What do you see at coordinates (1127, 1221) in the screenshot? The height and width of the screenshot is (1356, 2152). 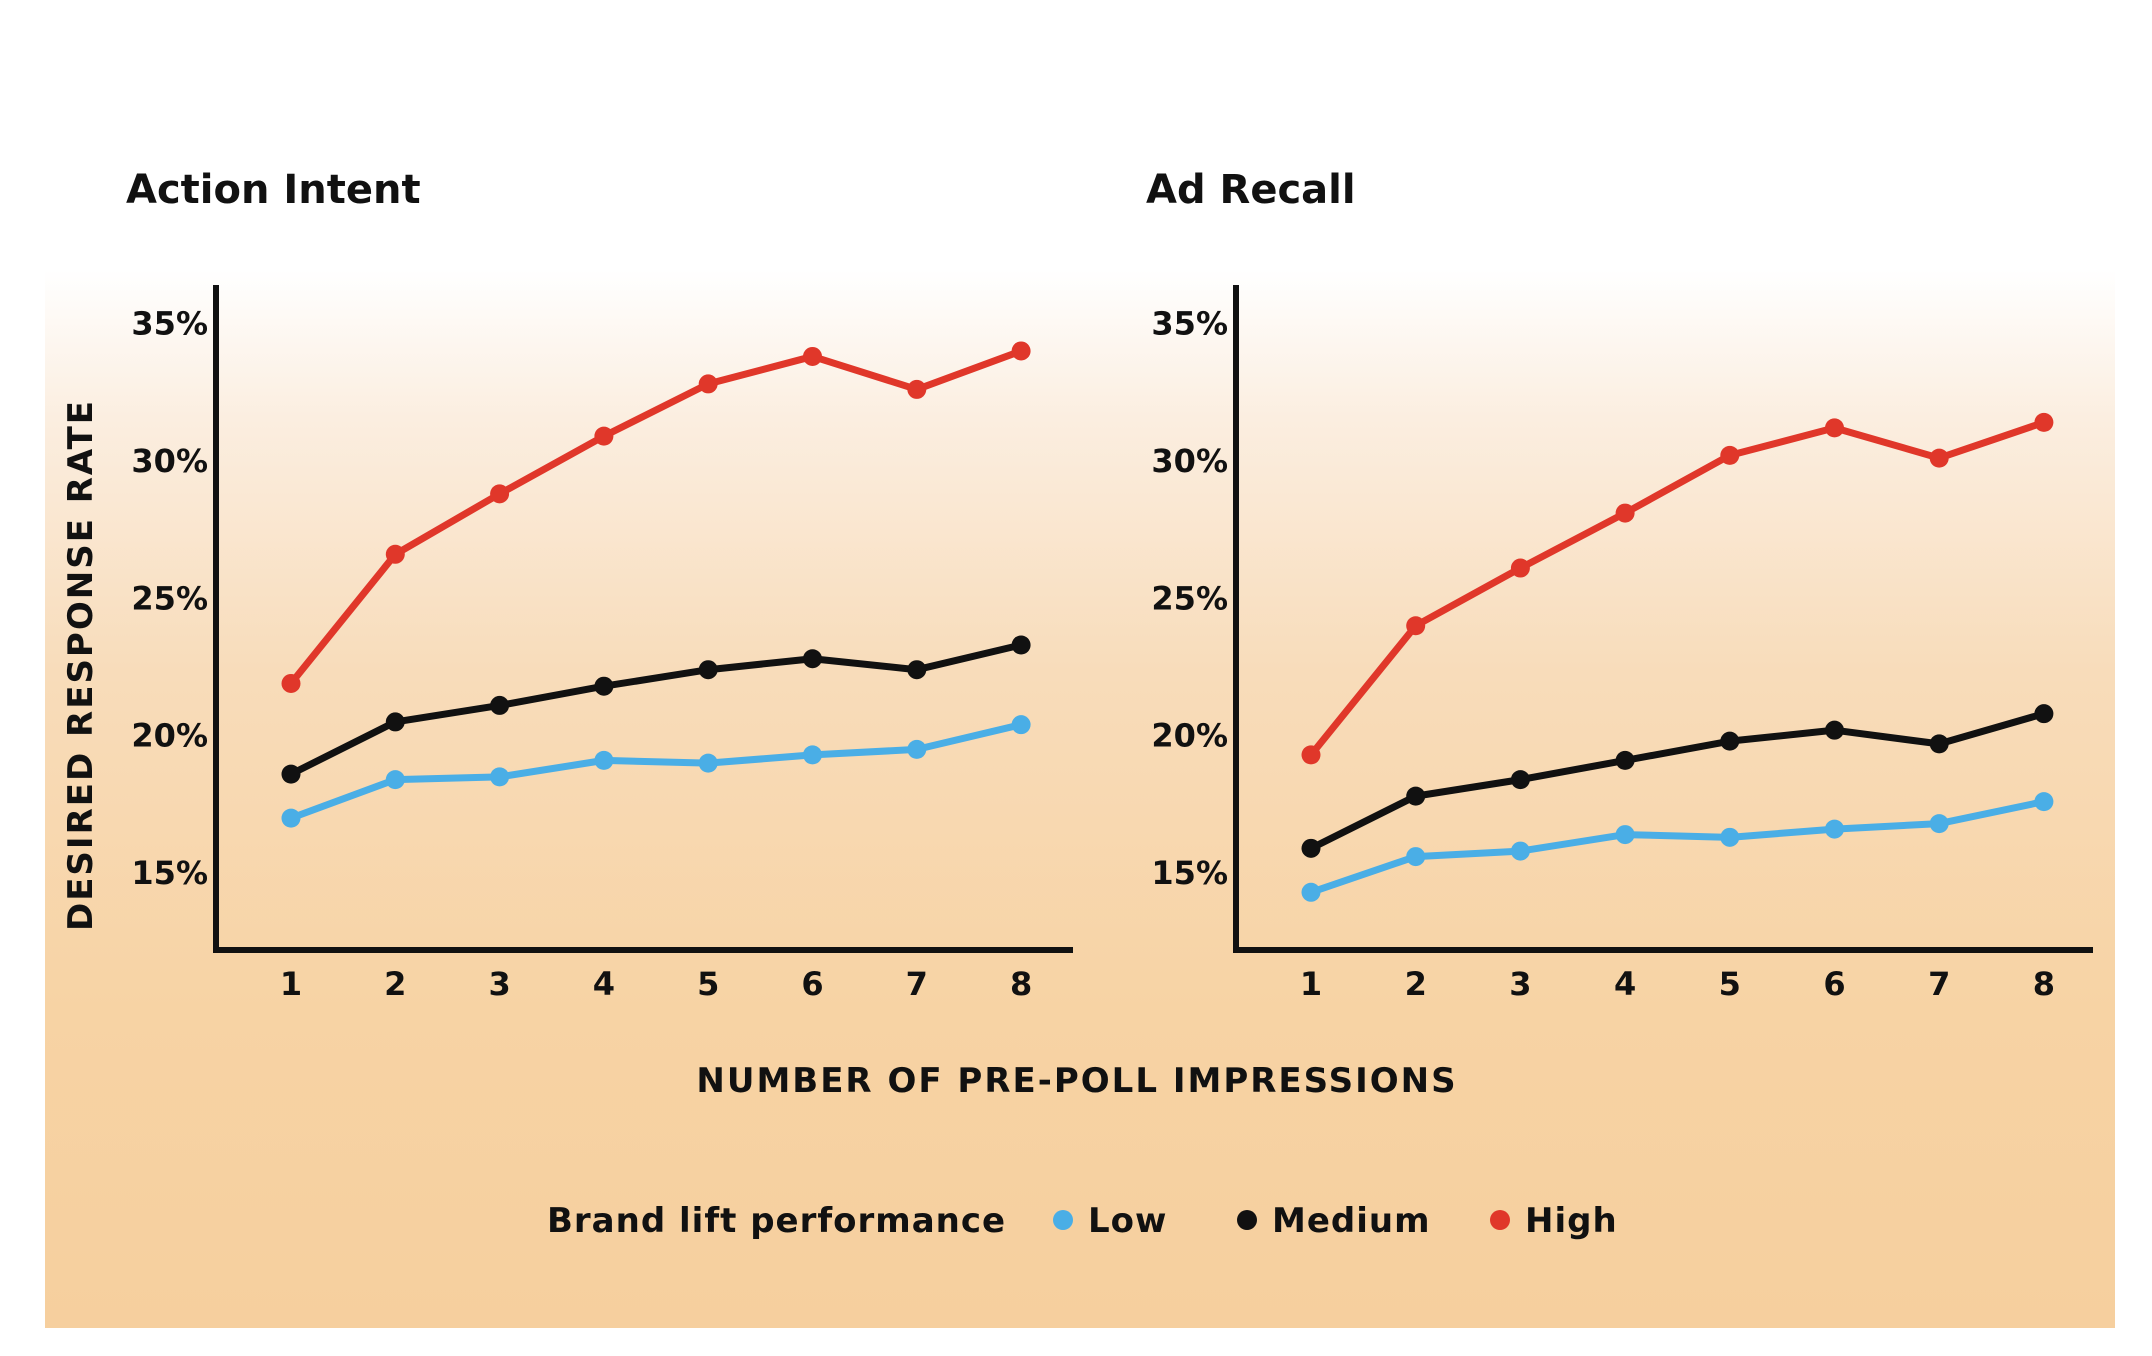 I see `legend-label-low: Low` at bounding box center [1127, 1221].